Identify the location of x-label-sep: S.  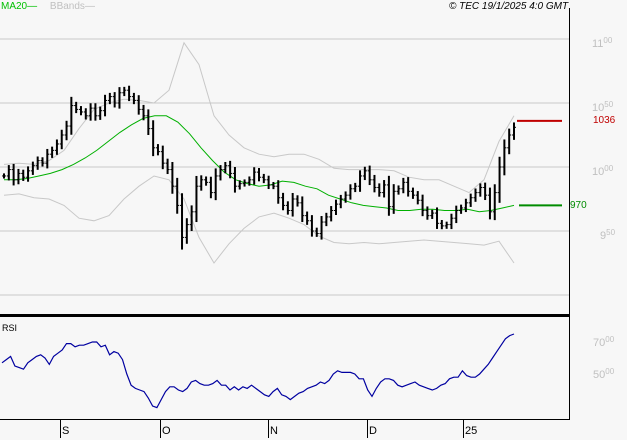
(66, 431).